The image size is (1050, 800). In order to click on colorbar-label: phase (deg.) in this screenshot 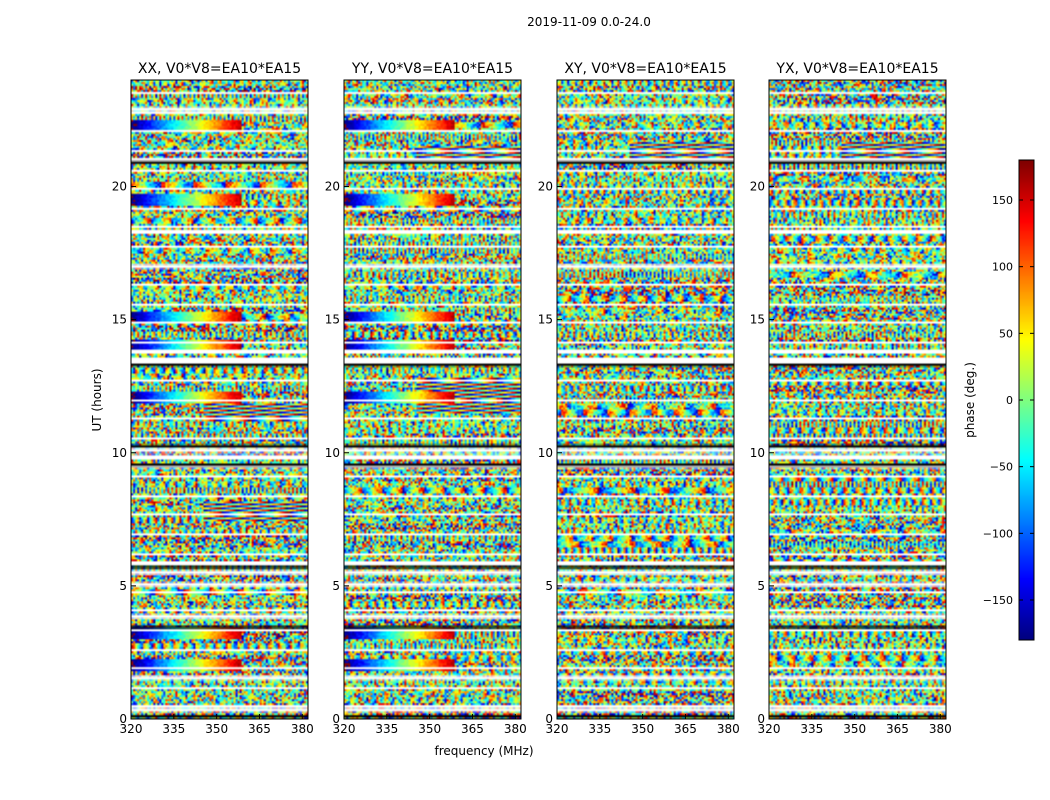, I will do `click(970, 400)`.